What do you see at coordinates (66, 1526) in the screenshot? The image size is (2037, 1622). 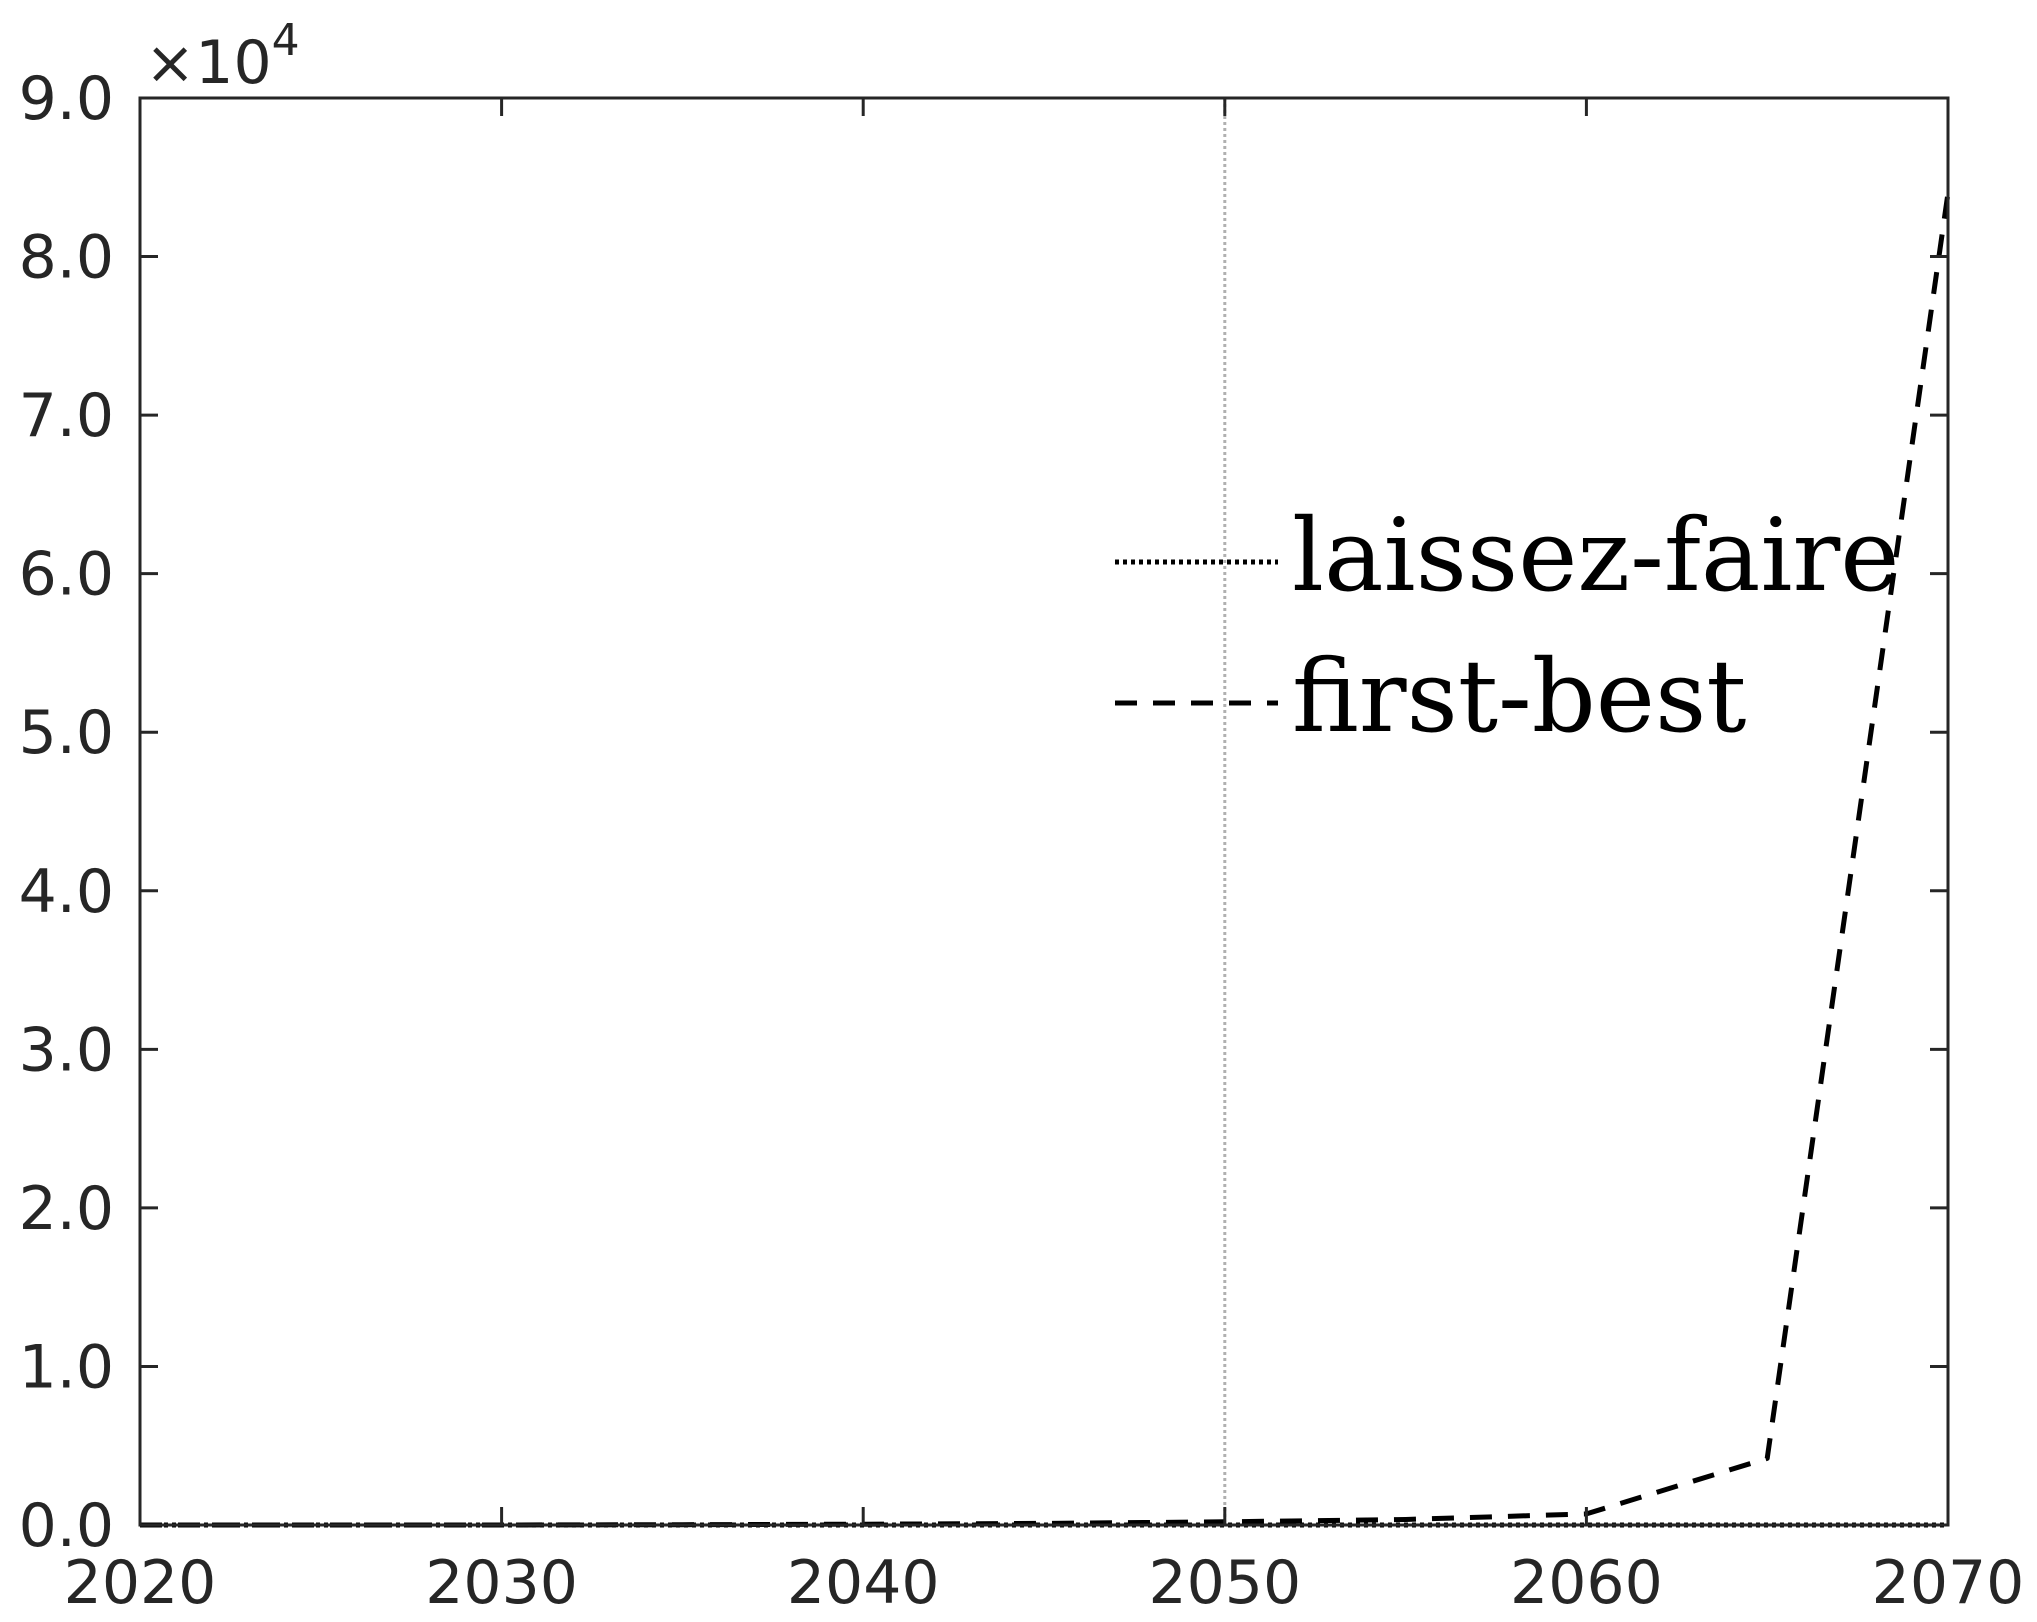 I see `y-tick-label-0: 0.0` at bounding box center [66, 1526].